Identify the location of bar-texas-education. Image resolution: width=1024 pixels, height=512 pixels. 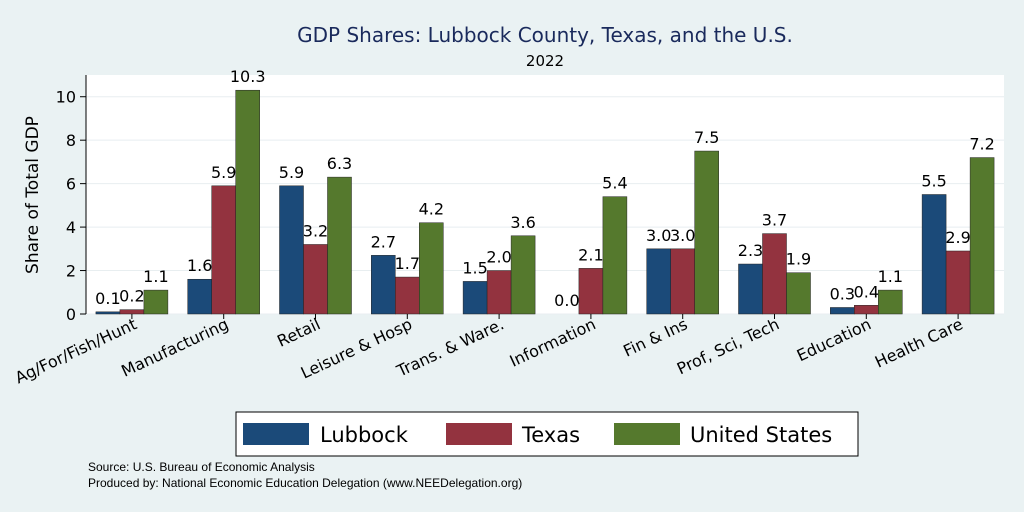
(866, 310).